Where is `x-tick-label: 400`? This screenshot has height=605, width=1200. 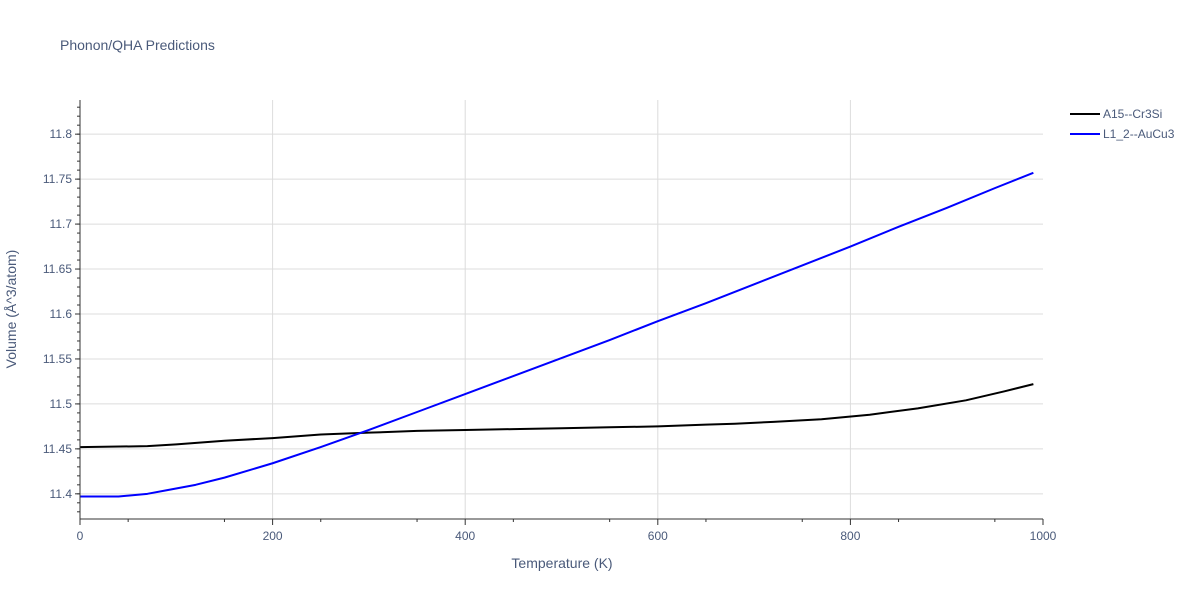
x-tick-label: 400 is located at coordinates (465, 536).